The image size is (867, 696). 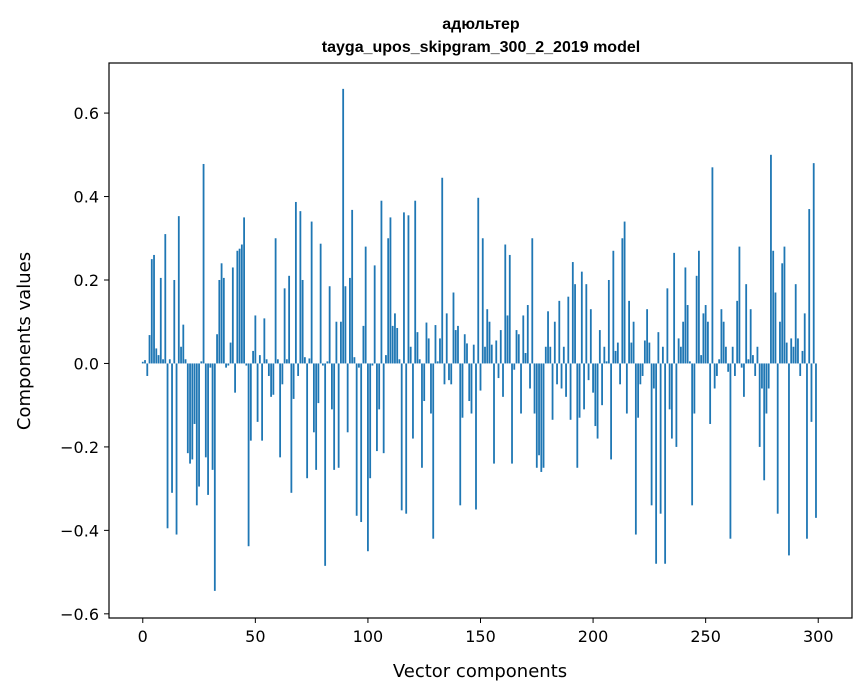 I want to click on y-tick-label: −0.2, so click(x=79, y=447).